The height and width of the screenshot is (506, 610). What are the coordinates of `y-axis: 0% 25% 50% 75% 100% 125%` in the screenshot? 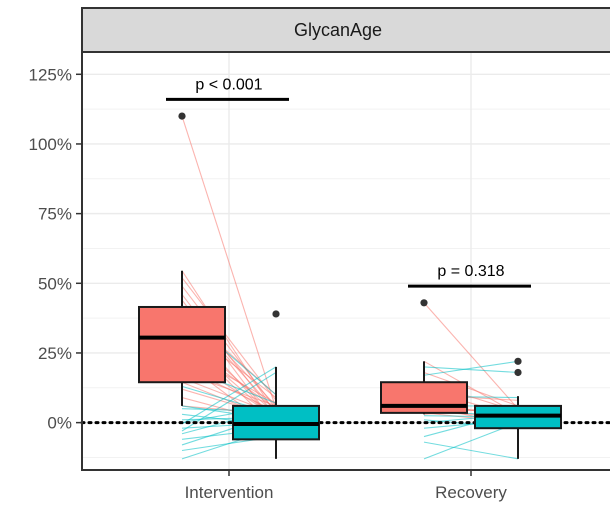 It's located at (55, 249).